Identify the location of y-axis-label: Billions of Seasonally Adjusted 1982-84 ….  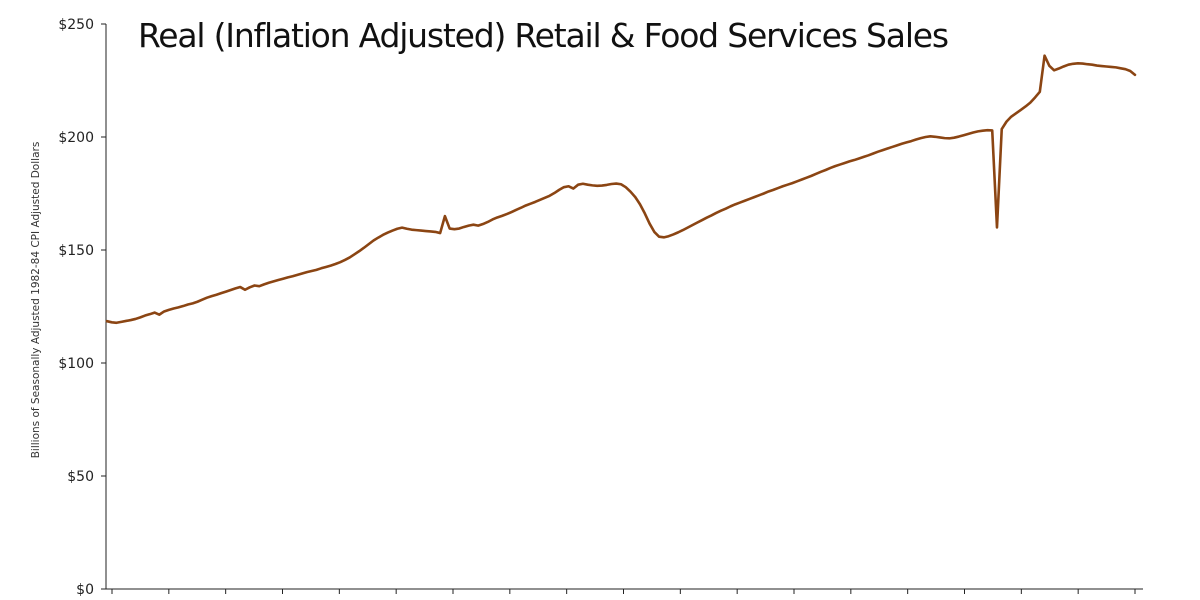
(36, 300).